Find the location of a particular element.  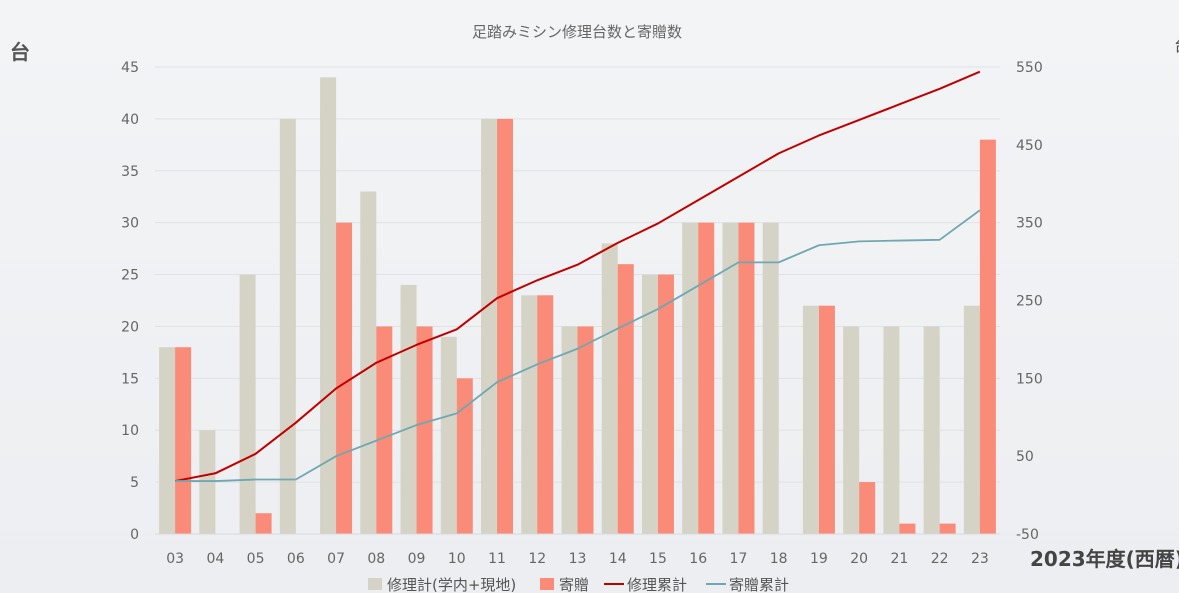

chart-title: 足踏みミシン修理台数と寄贈数 is located at coordinates (577, 32).